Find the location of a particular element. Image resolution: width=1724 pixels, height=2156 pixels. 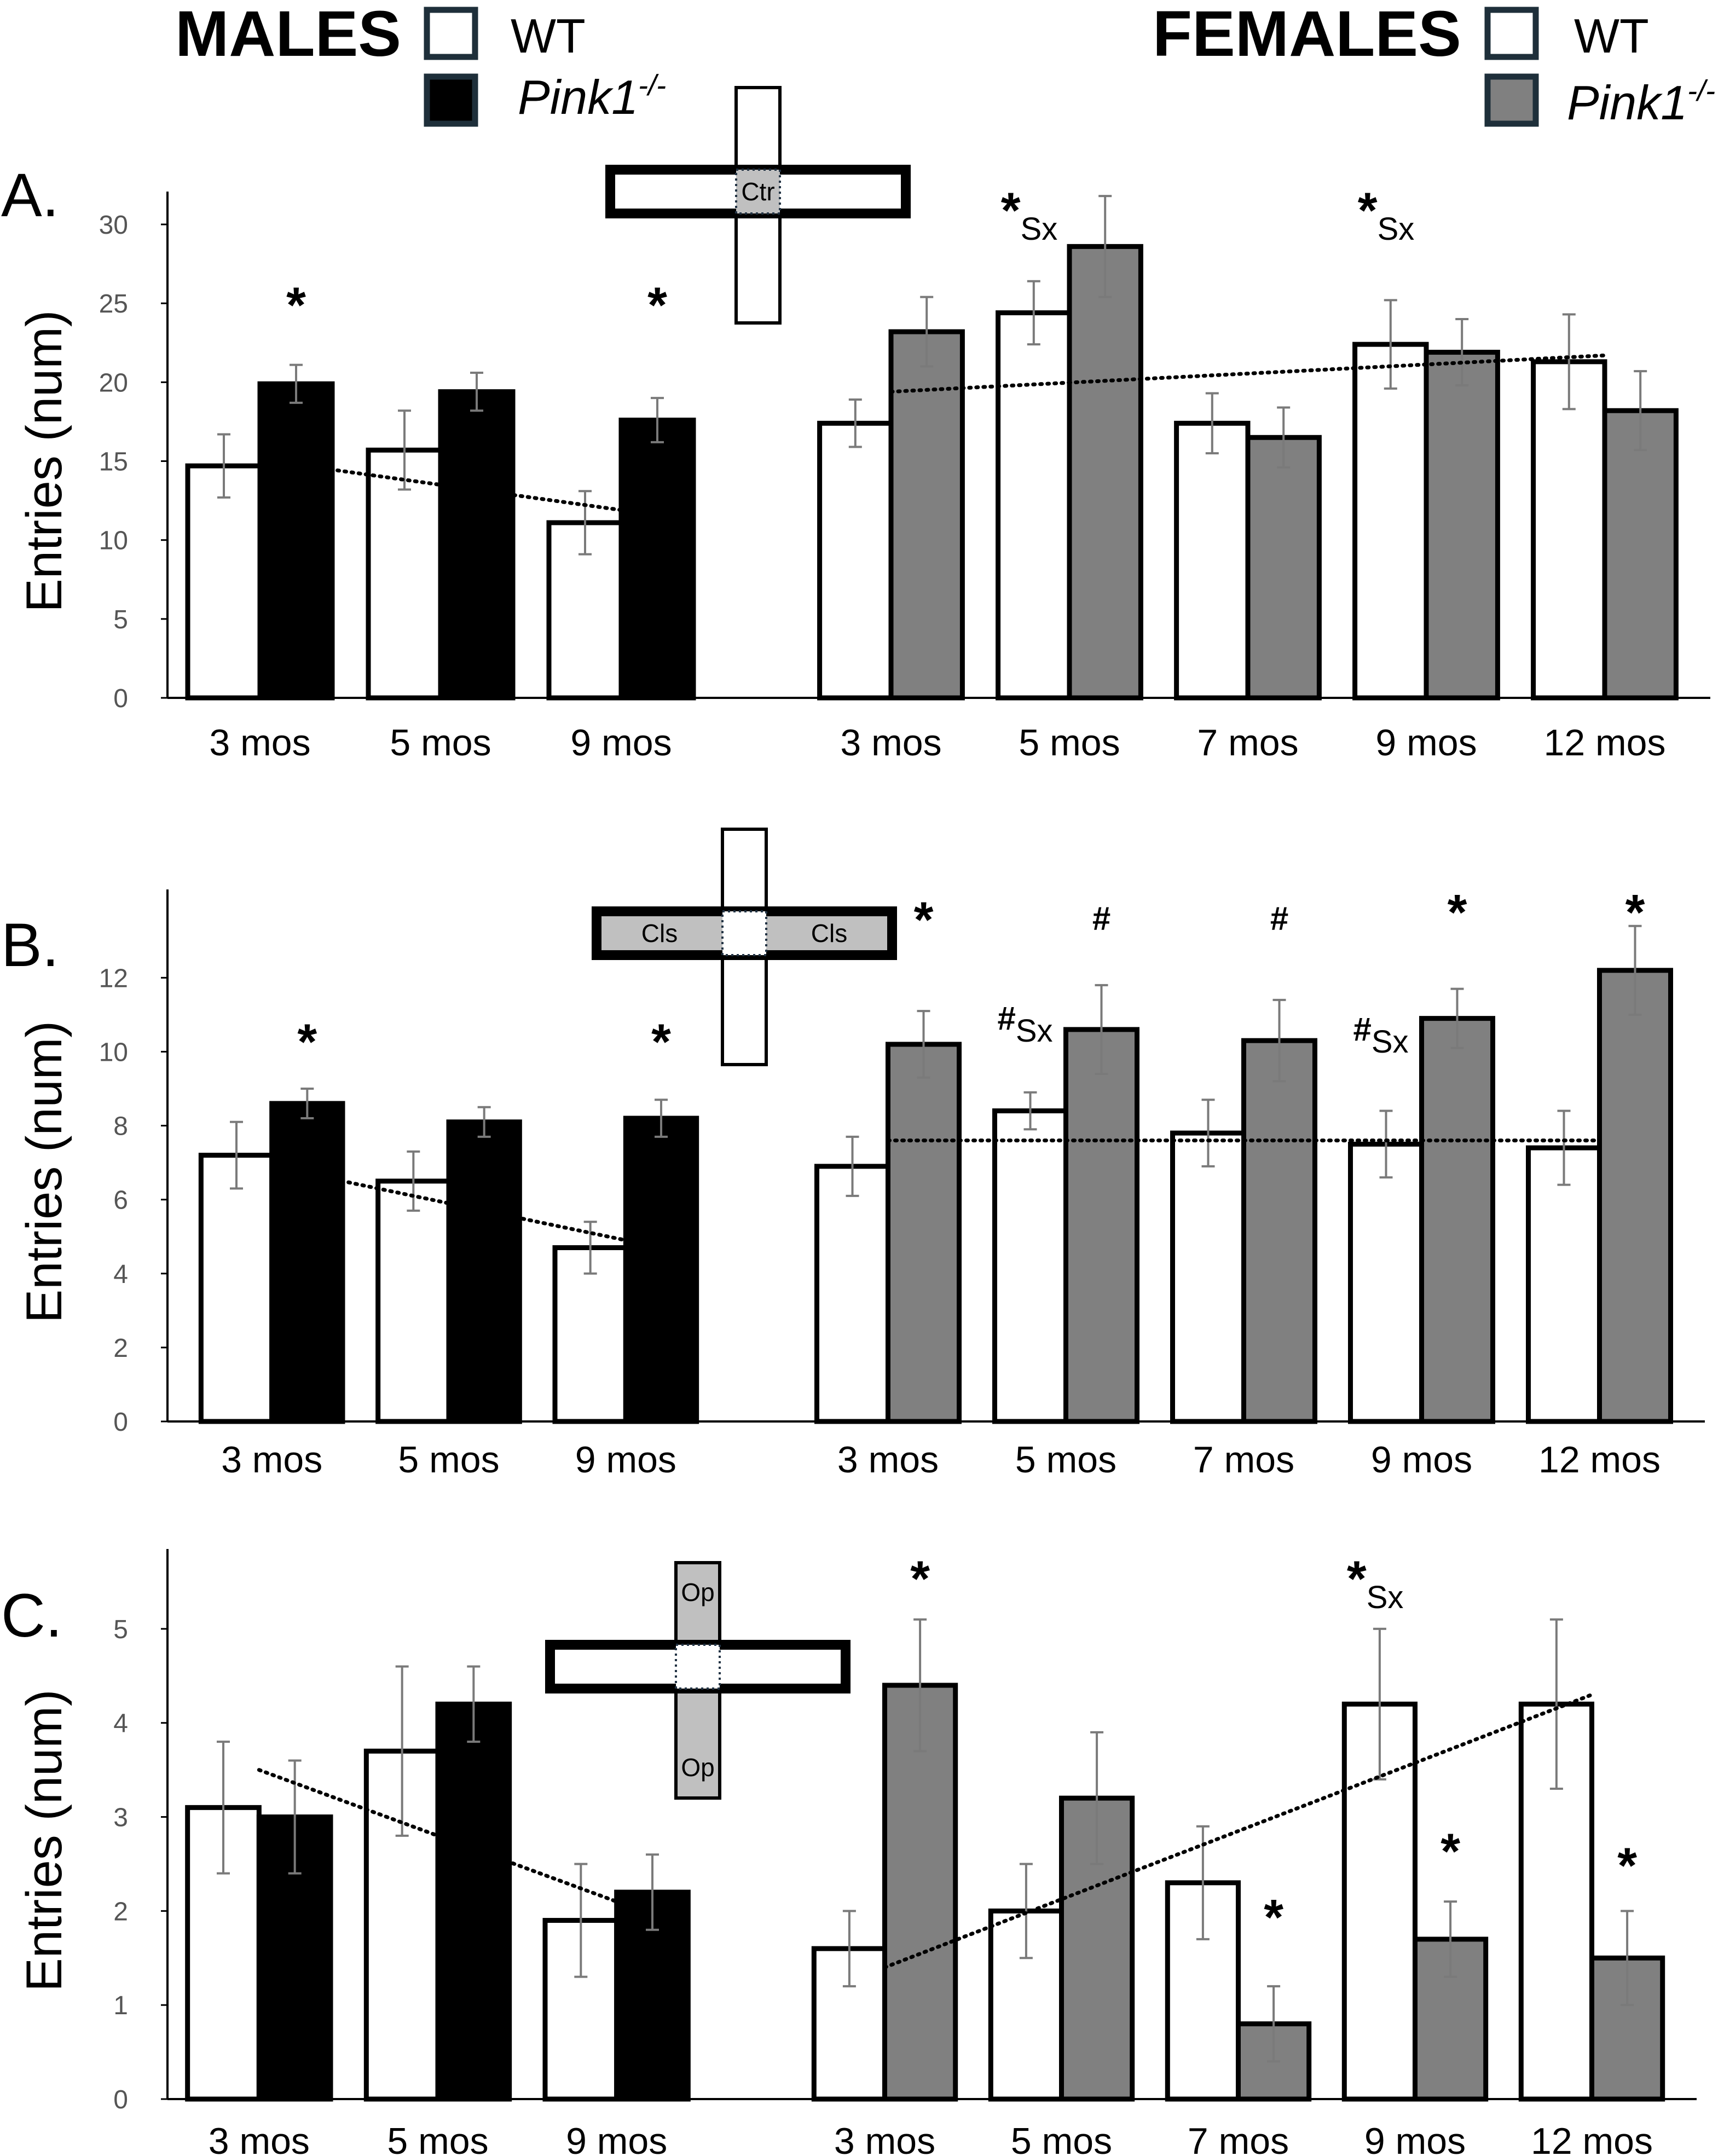

y-tick-label: 2 is located at coordinates (120, 1911).